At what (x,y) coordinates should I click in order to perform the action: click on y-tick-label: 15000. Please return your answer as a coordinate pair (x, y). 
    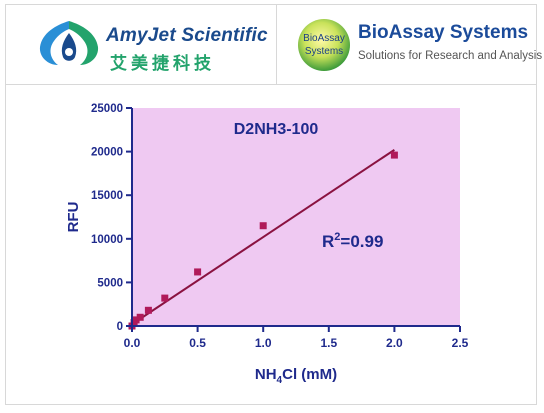
    Looking at the image, I should click on (107, 196).